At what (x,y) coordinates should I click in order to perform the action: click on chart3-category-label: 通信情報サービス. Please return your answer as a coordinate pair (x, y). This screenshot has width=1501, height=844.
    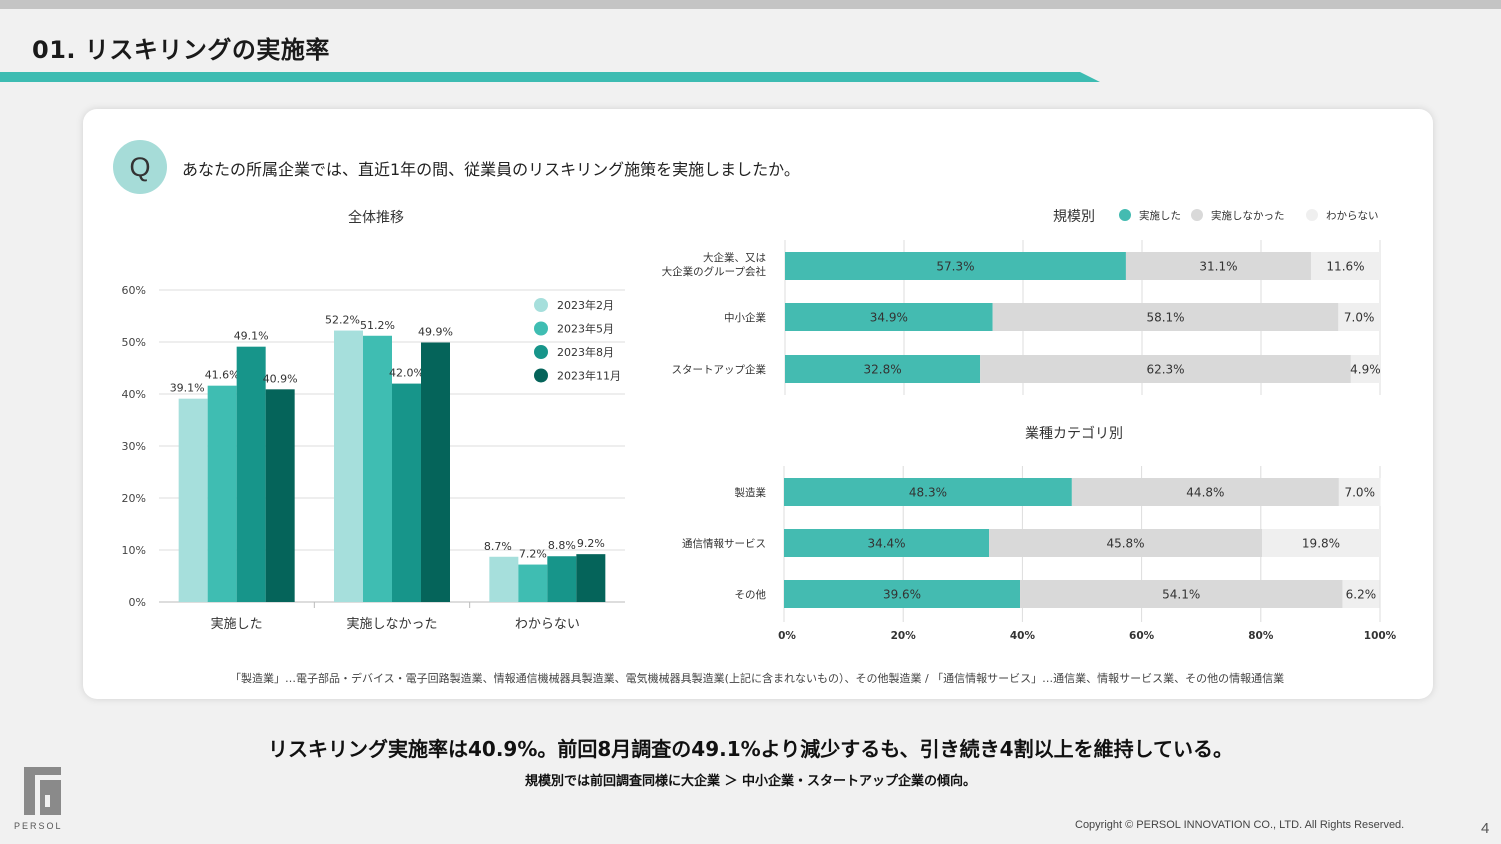
    Looking at the image, I should click on (724, 543).